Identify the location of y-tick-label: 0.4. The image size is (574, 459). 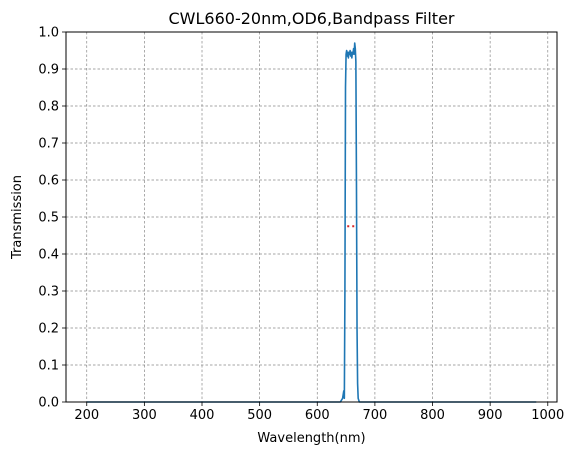
(48, 255).